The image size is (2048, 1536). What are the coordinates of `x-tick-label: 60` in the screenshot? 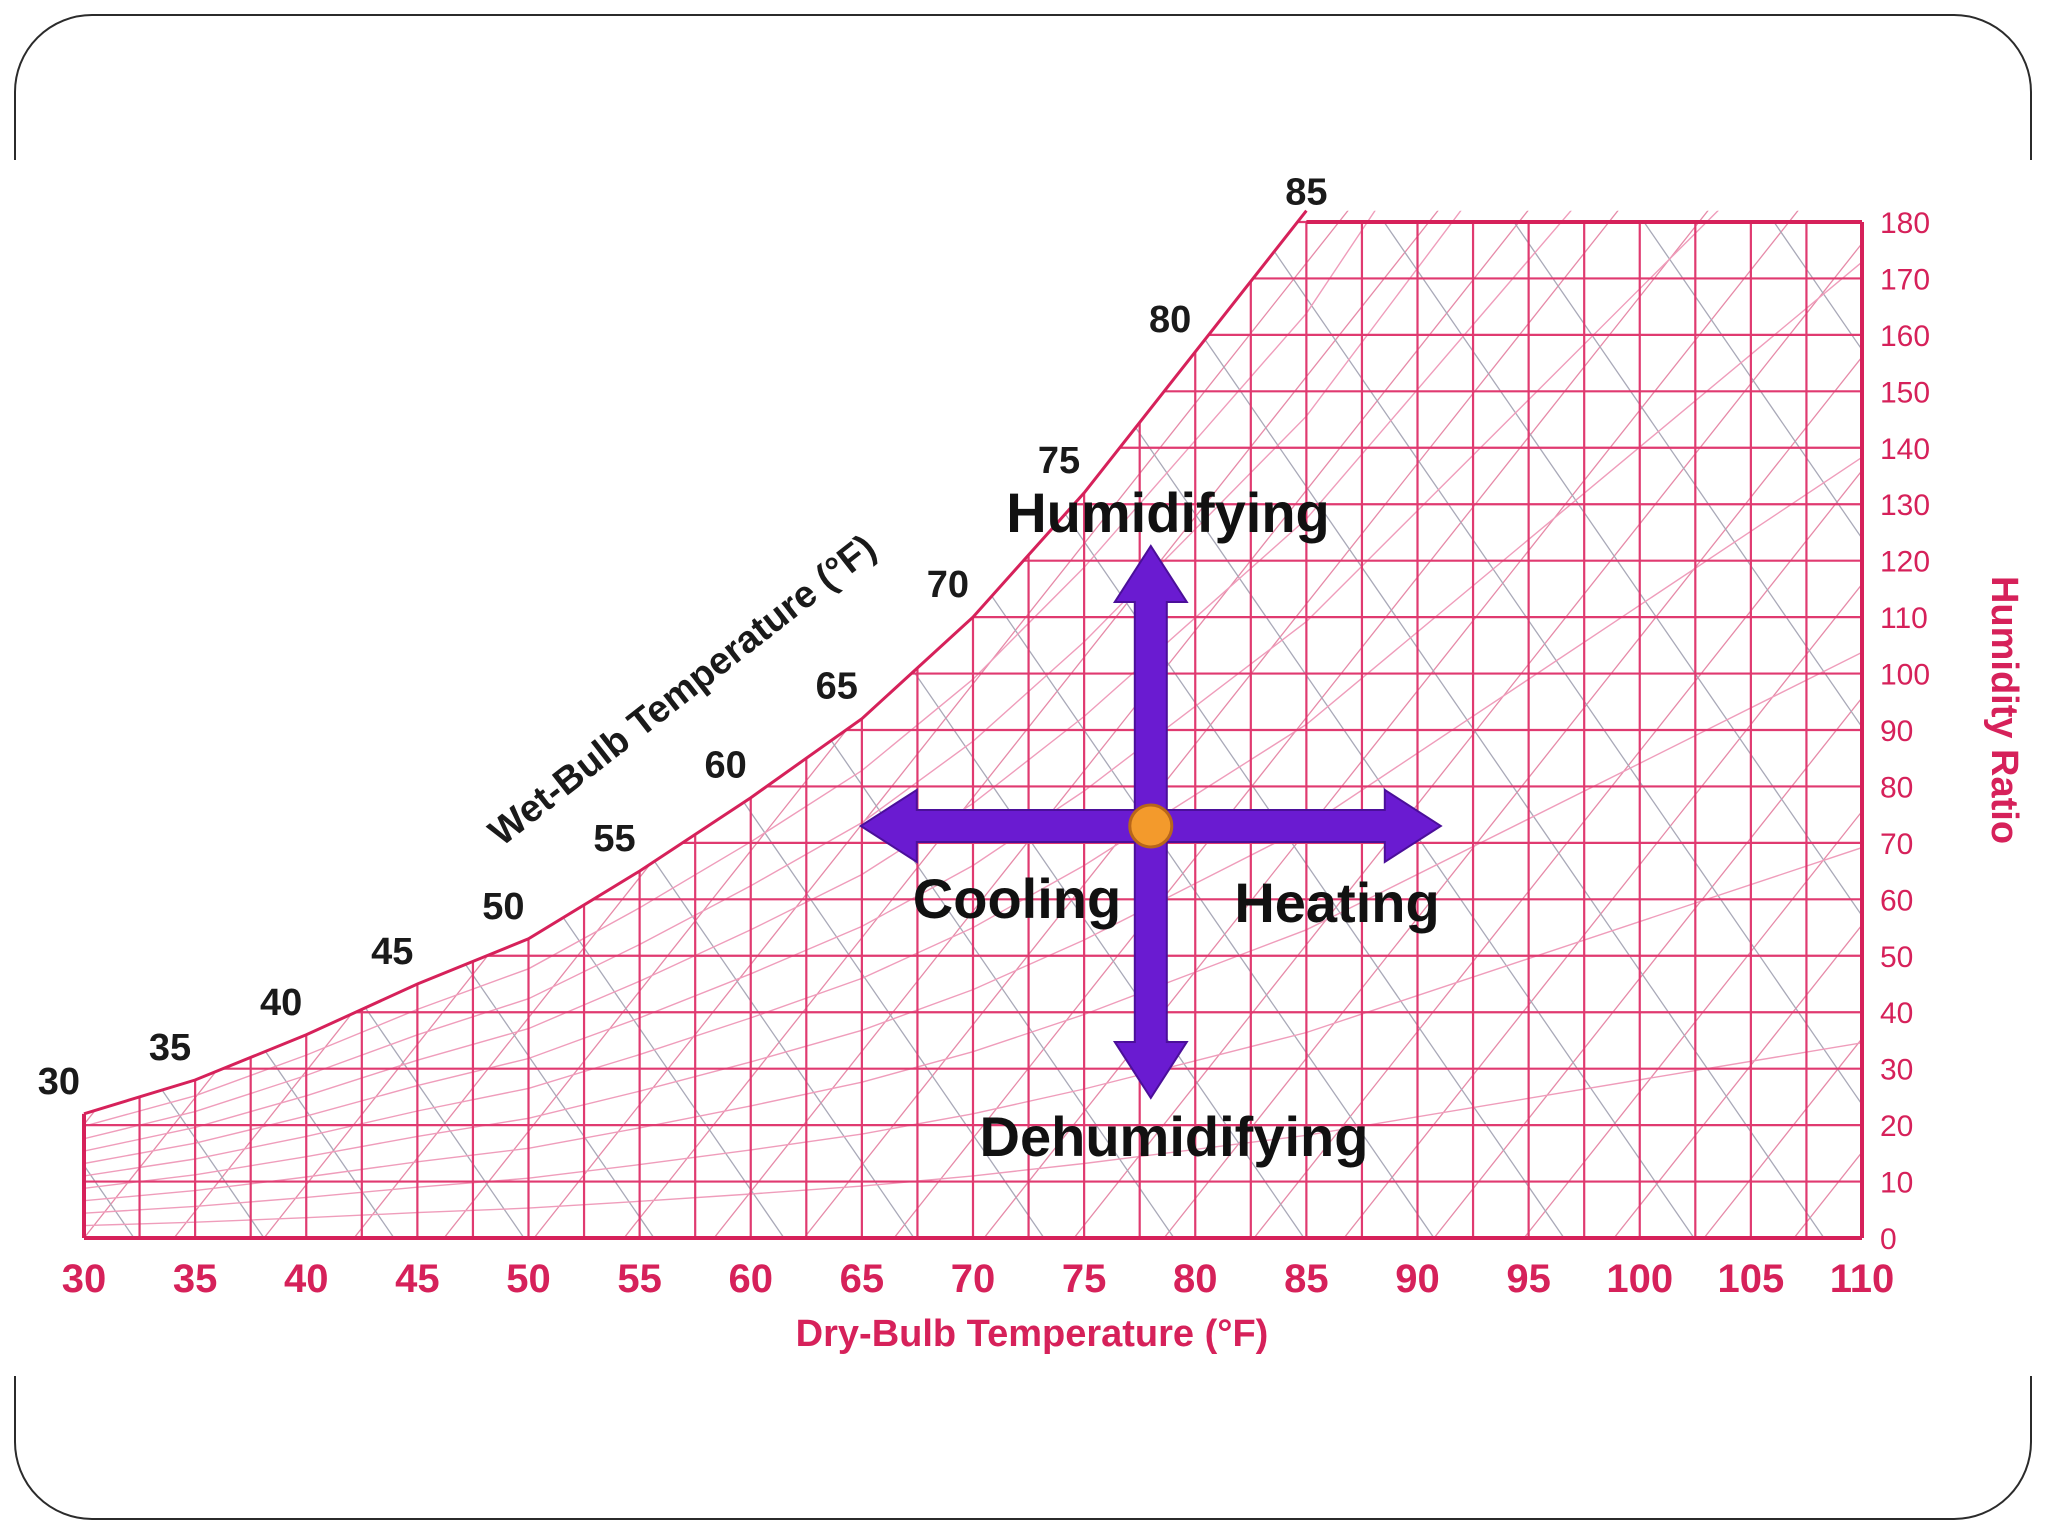 It's located at (751, 1279).